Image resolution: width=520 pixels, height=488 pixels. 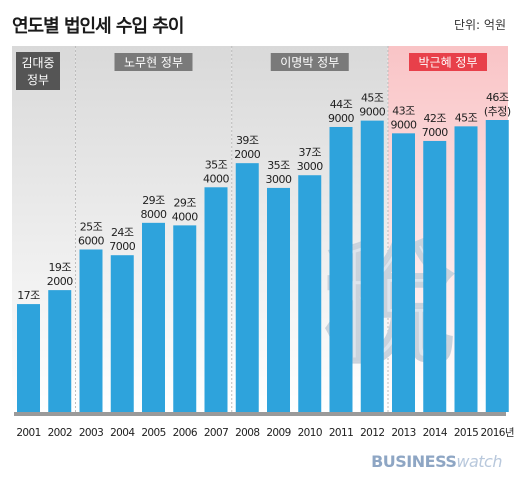 What do you see at coordinates (278, 433) in the screenshot?
I see `year-tick-label: 2009` at bounding box center [278, 433].